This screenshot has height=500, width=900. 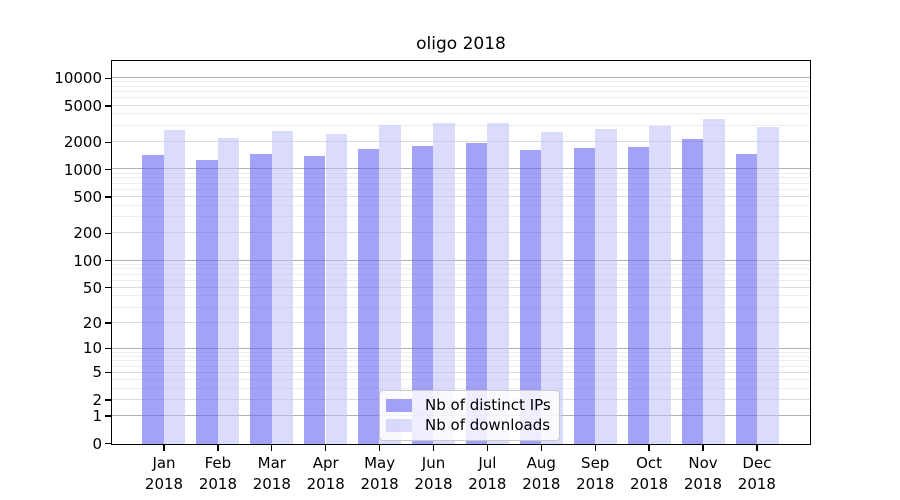 What do you see at coordinates (174, 287) in the screenshot?
I see `bar-downloads-jan` at bounding box center [174, 287].